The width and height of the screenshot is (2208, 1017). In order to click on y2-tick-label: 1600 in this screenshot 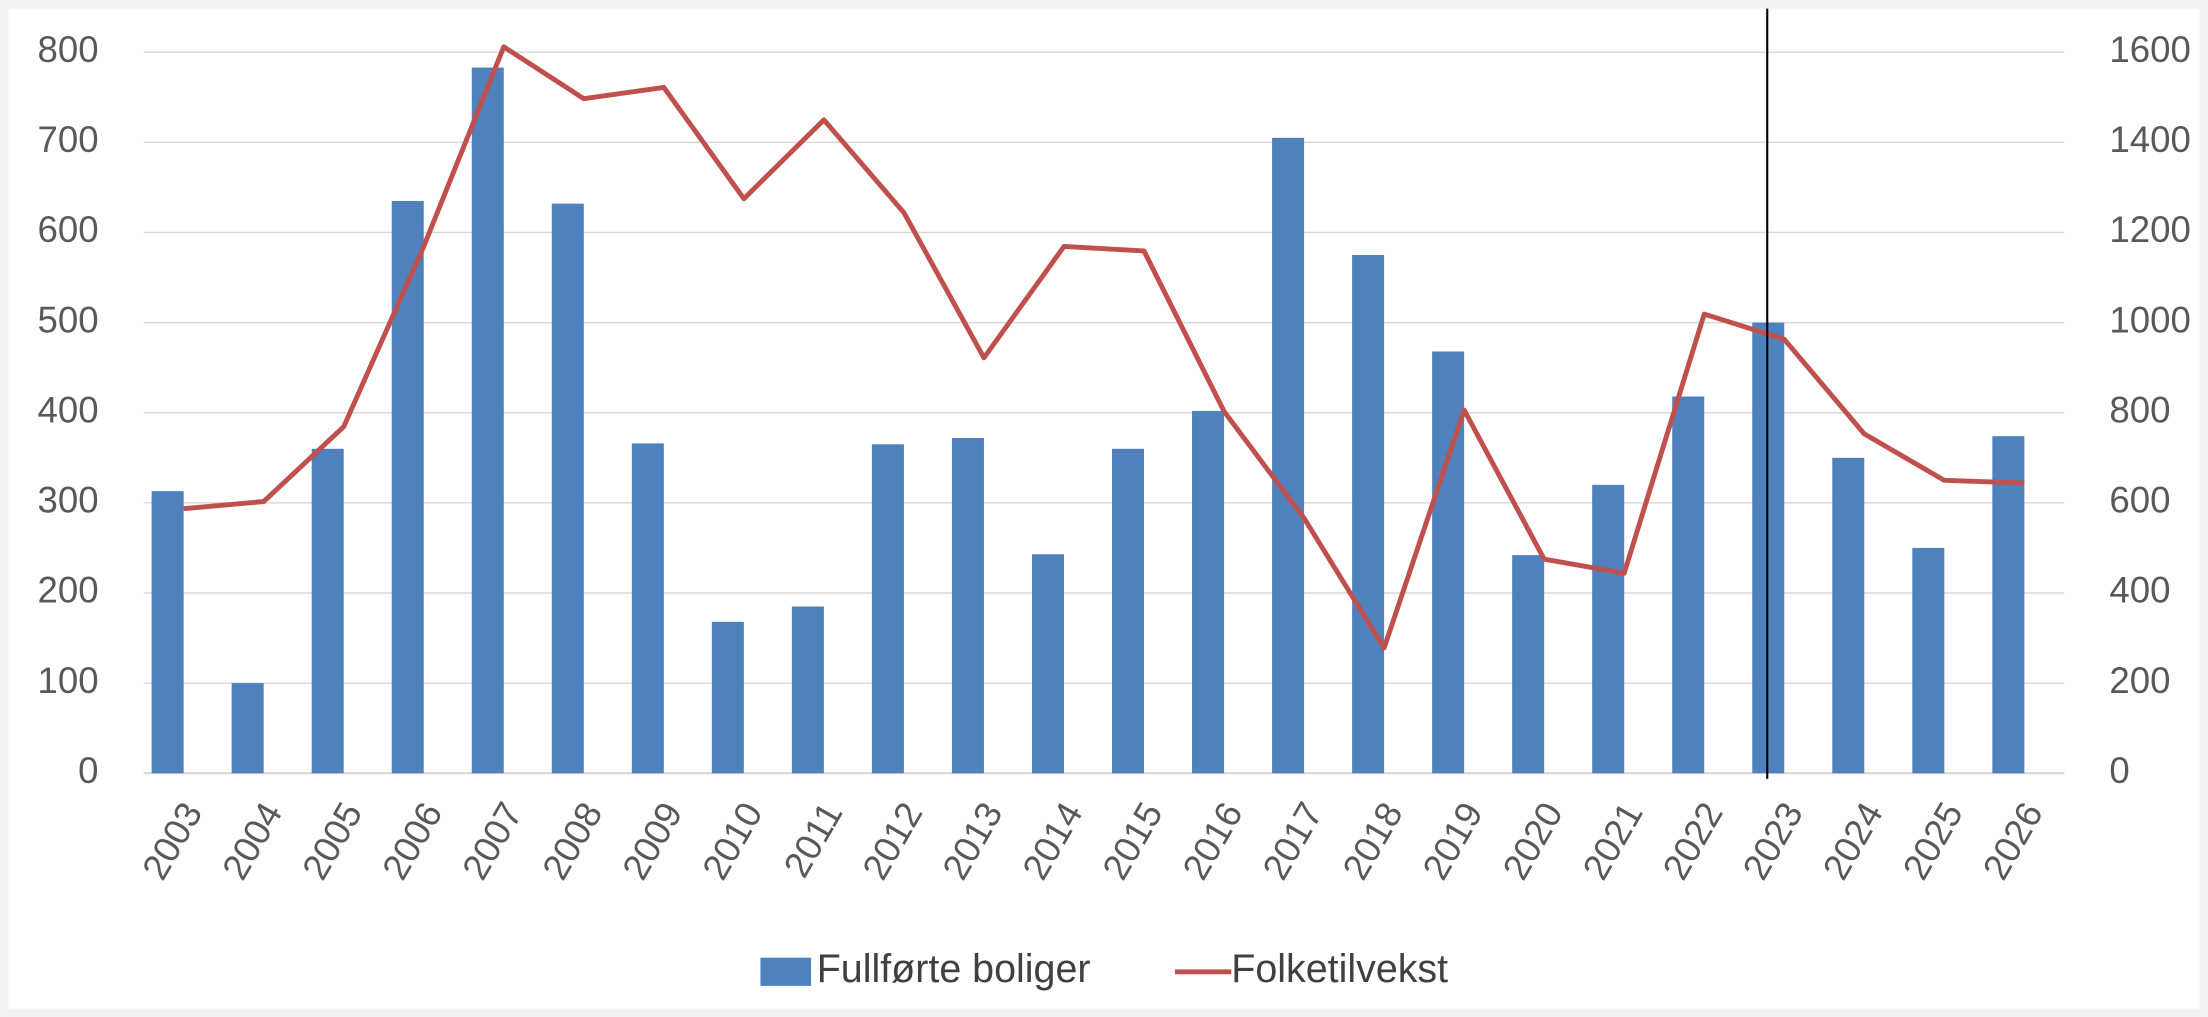, I will do `click(2149, 49)`.